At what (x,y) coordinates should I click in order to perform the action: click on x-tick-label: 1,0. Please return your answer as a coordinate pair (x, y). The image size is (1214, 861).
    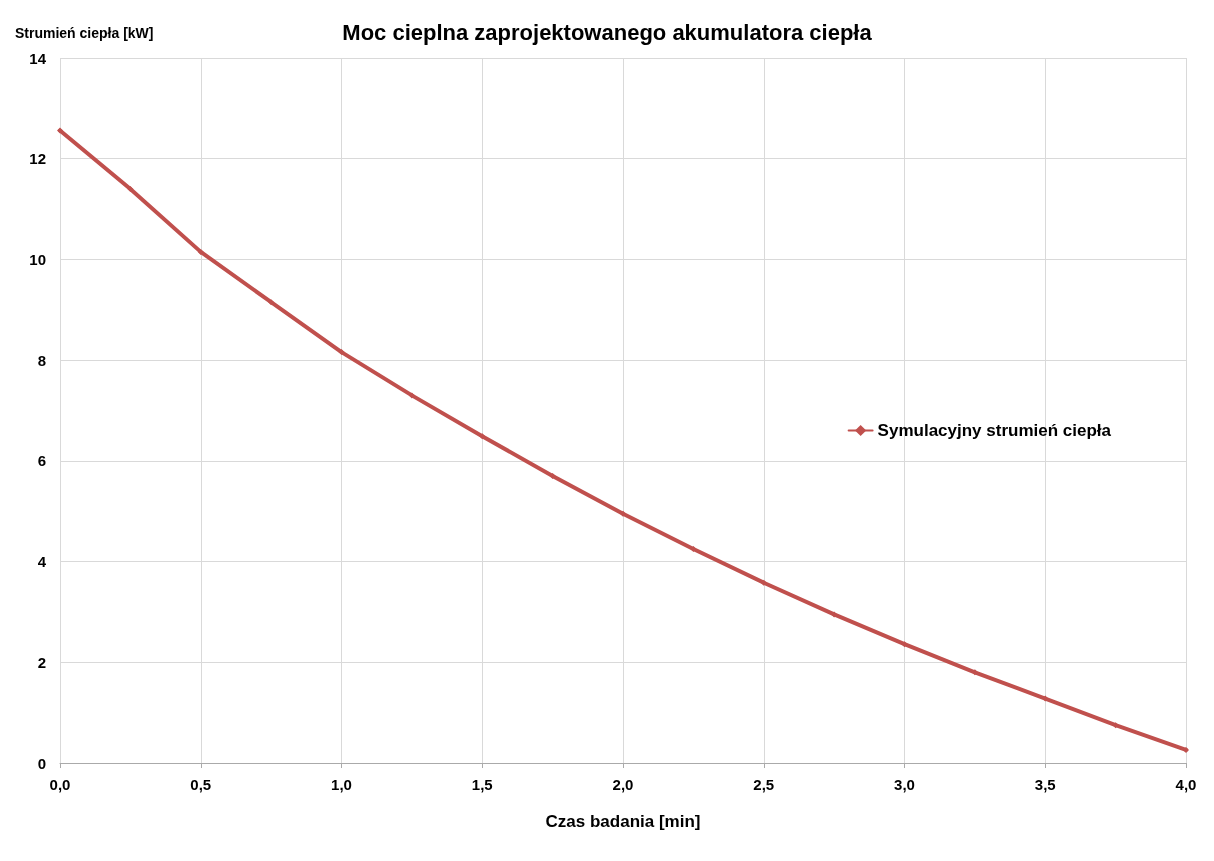
    Looking at the image, I should click on (341, 784).